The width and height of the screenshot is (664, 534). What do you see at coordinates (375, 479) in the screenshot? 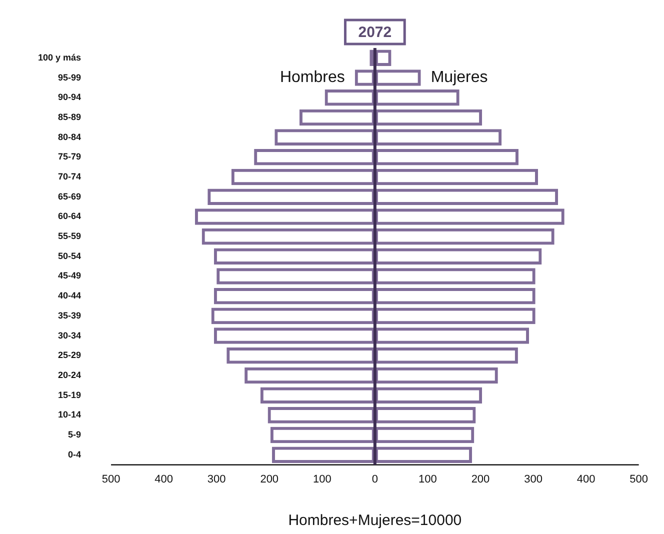
I see `x-tick-label: 0` at bounding box center [375, 479].